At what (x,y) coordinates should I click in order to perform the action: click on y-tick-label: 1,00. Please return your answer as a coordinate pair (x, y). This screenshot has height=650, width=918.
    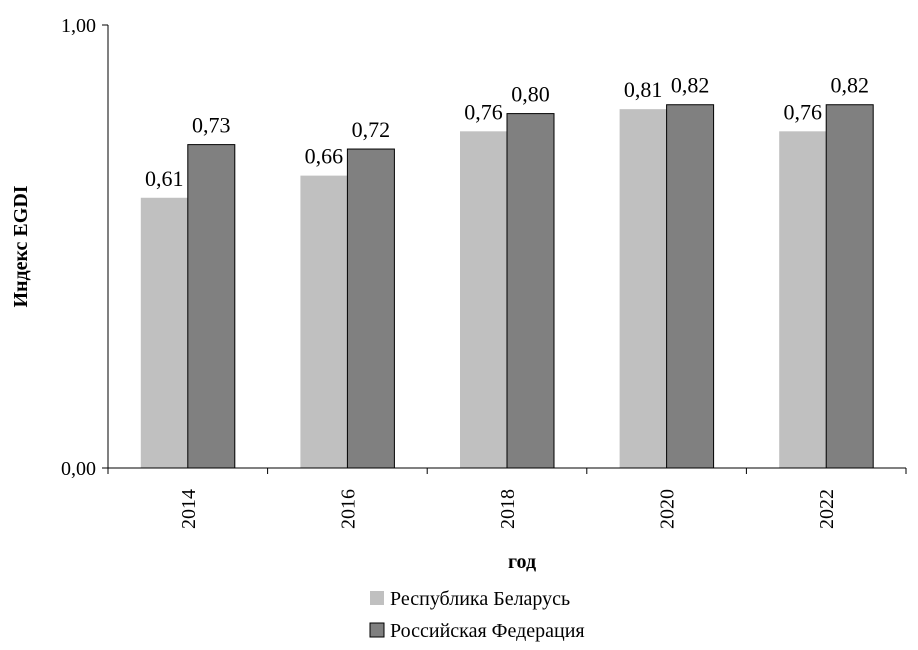
    Looking at the image, I should click on (78, 26).